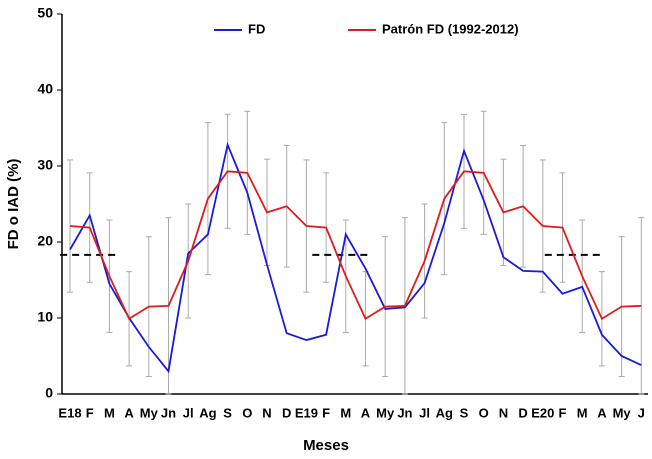 The width and height of the screenshot is (652, 459). Describe the element at coordinates (49, 393) in the screenshot. I see `y-tick-label: 0` at that location.